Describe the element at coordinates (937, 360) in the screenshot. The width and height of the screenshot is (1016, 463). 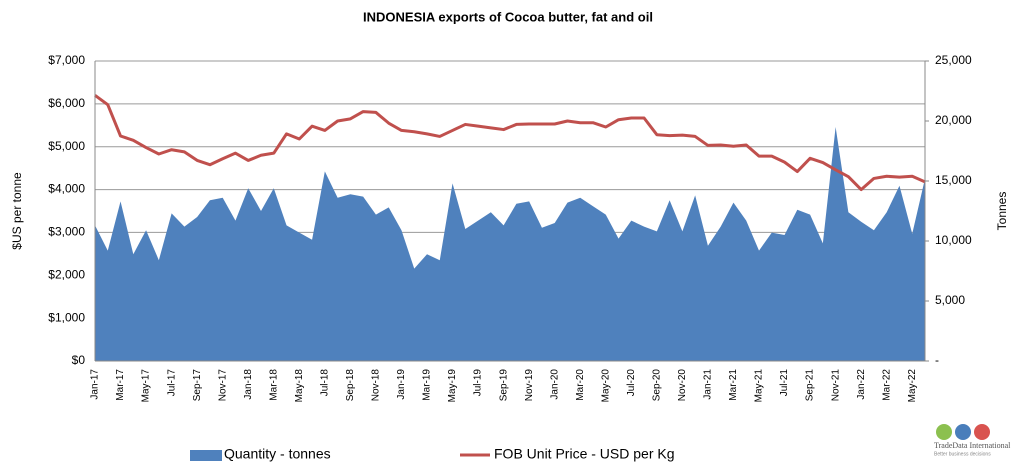
I see `y2-tick-label: -` at that location.